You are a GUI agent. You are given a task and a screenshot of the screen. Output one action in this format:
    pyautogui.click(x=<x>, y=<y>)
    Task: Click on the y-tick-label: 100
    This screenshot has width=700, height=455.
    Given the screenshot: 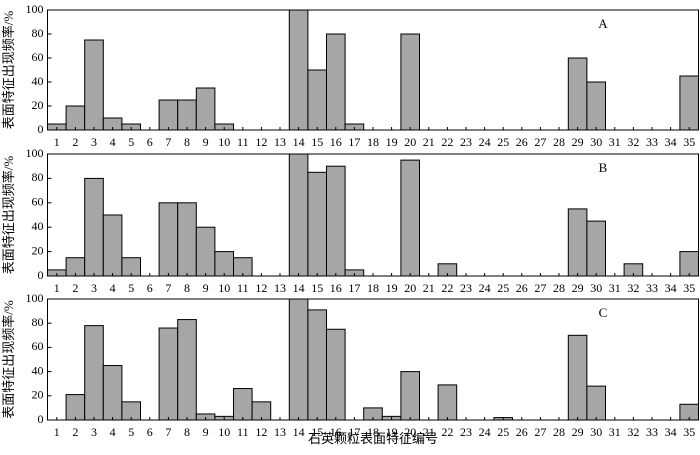 What is the action you would take?
    pyautogui.click(x=35, y=298)
    